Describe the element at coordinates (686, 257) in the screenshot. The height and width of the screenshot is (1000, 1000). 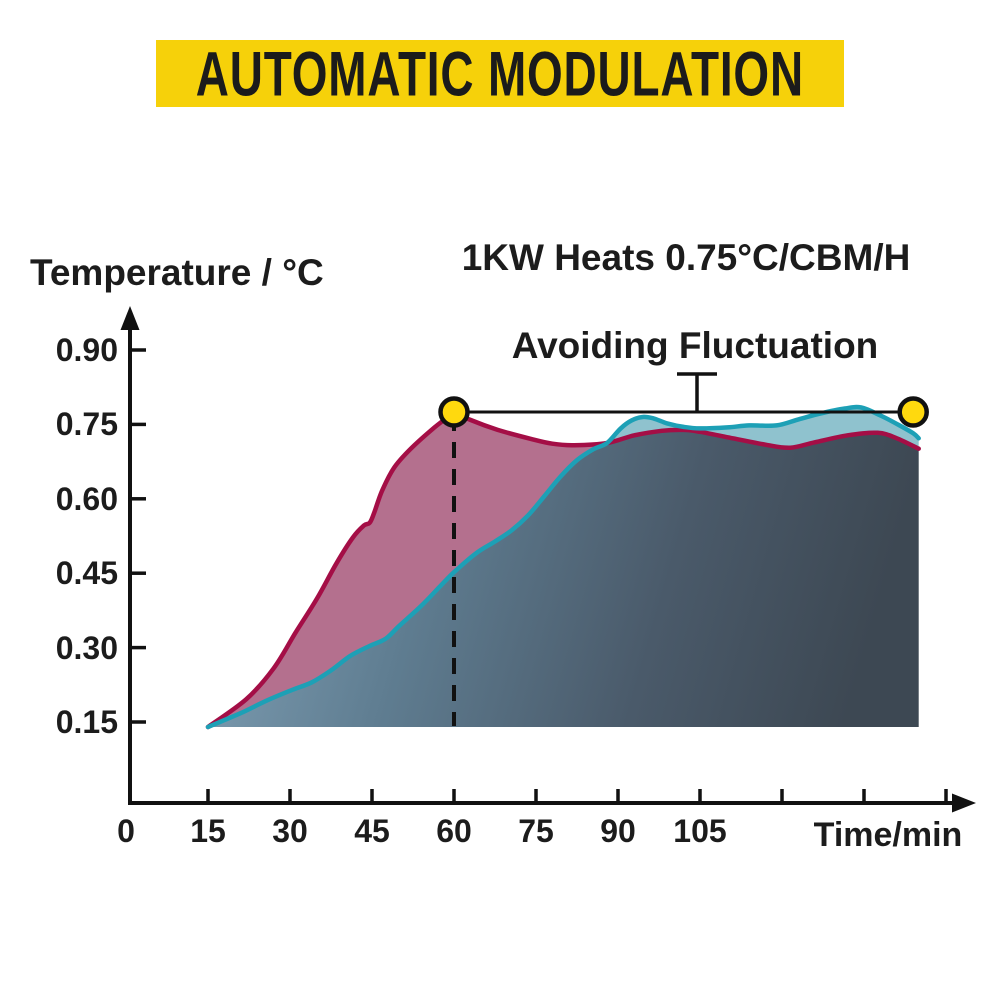
I see `chart-title: 1KW Heats 0.75°C/CBM/H` at that location.